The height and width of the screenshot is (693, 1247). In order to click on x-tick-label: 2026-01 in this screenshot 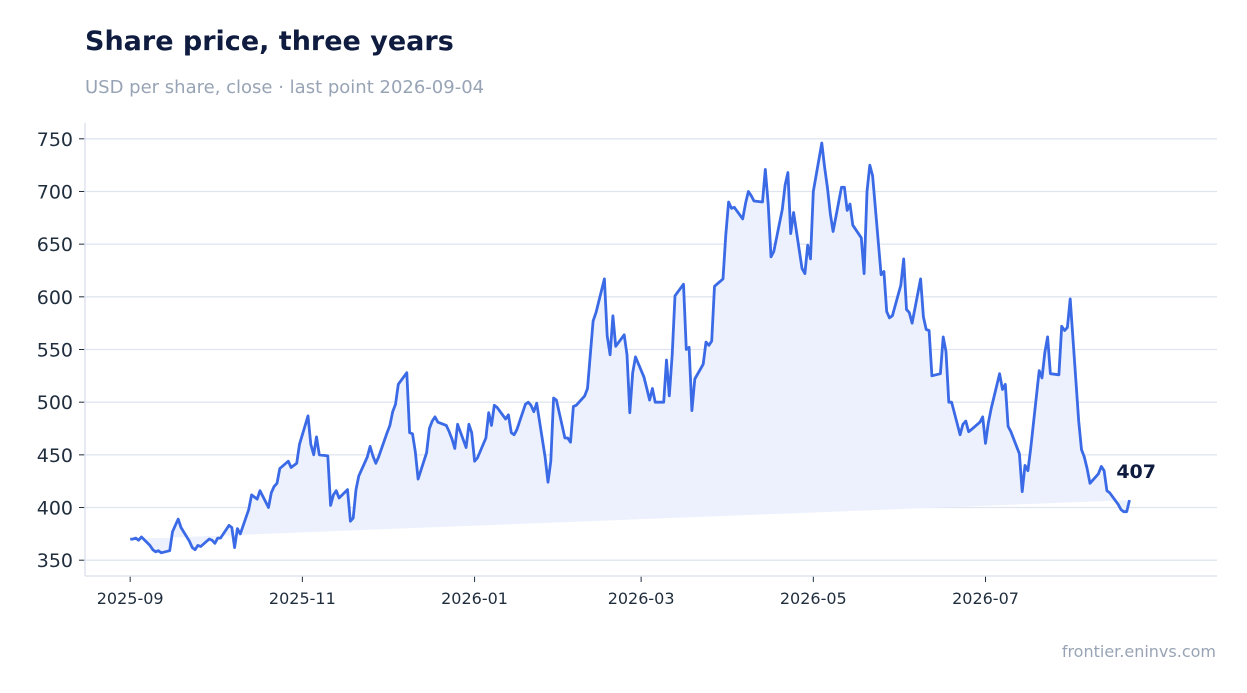, I will do `click(474, 598)`.